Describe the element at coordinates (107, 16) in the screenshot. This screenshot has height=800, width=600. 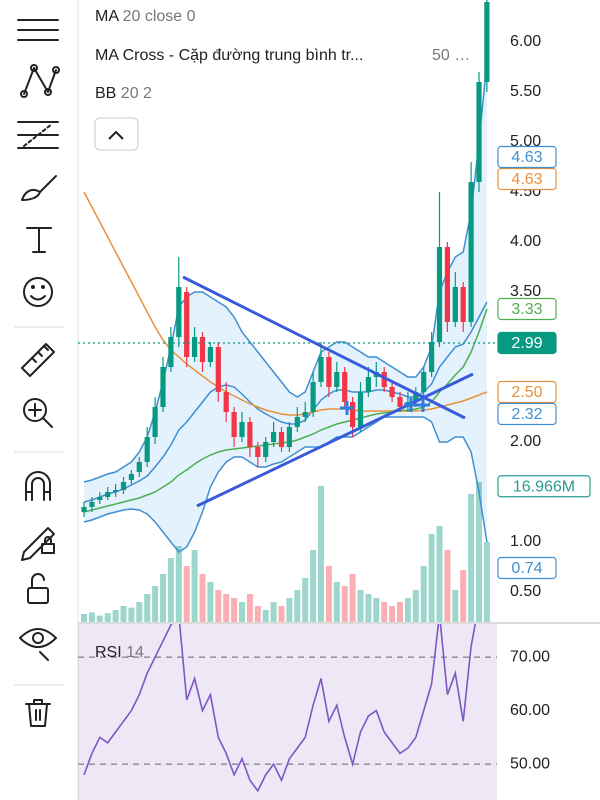
I see `legend-name: MA` at that location.